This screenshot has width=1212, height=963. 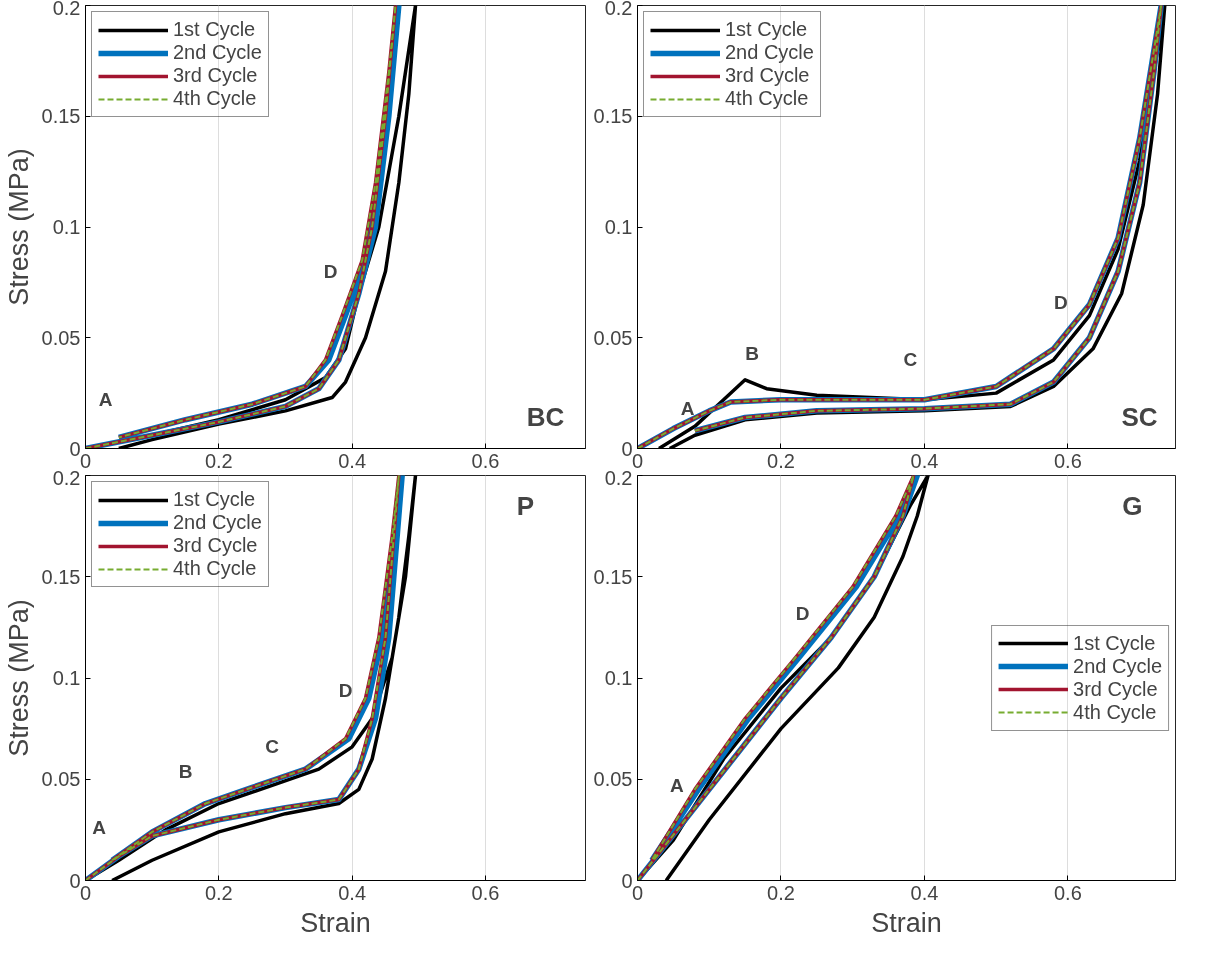 I want to click on annotation: P, so click(x=525, y=505).